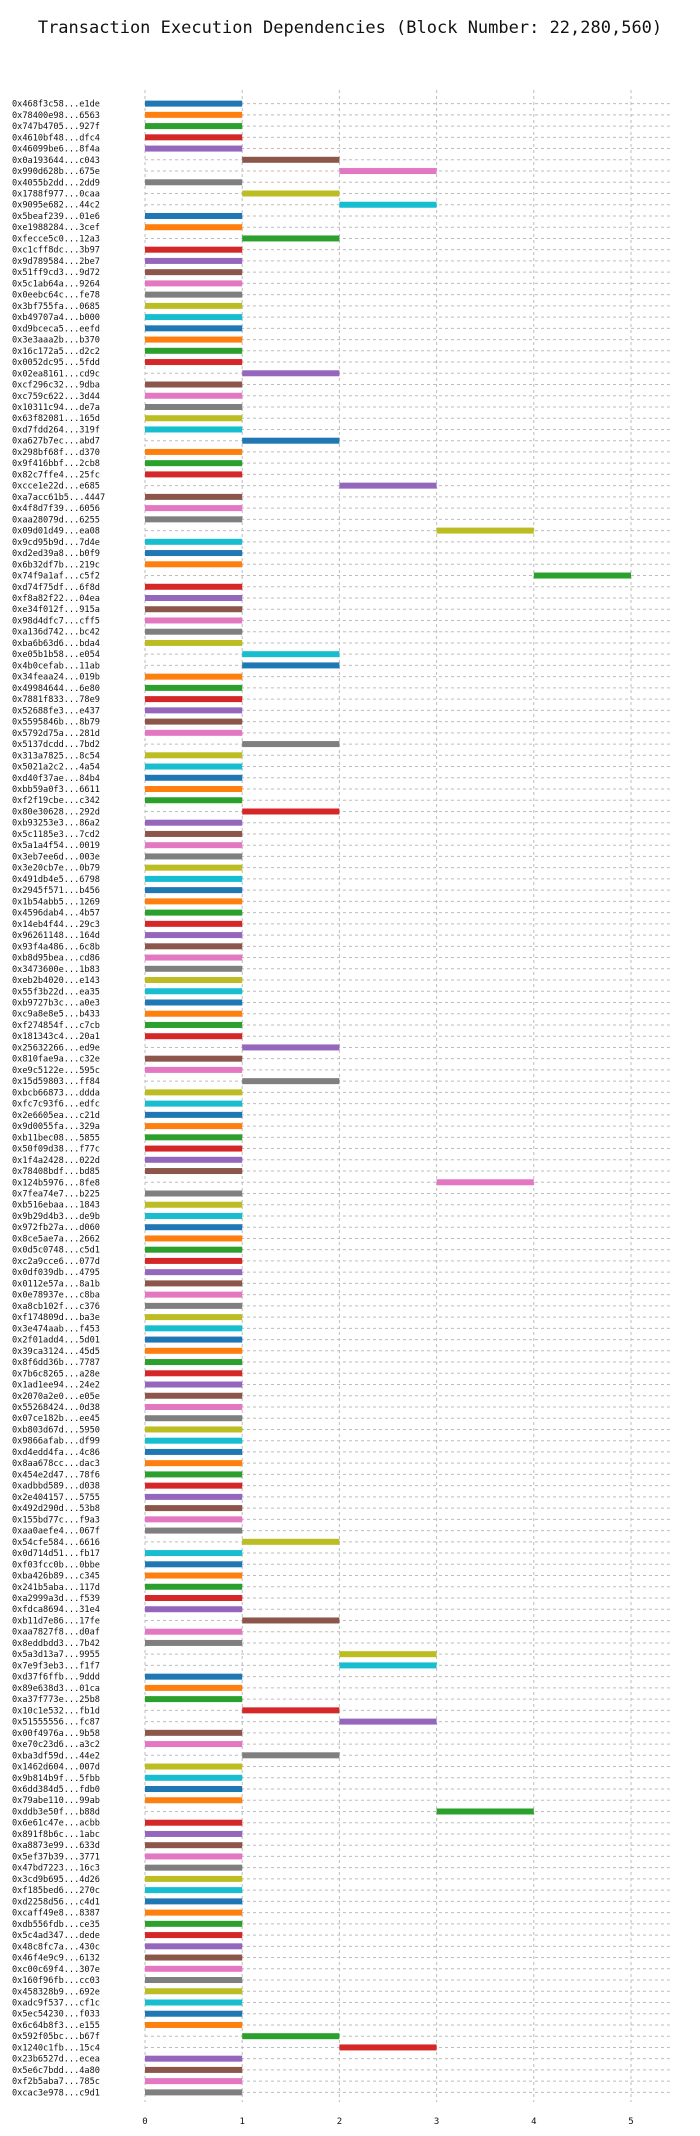 This screenshot has width=700, height=2136. I want to click on transaction-label: 0x298bf68f...d370, so click(56, 453).